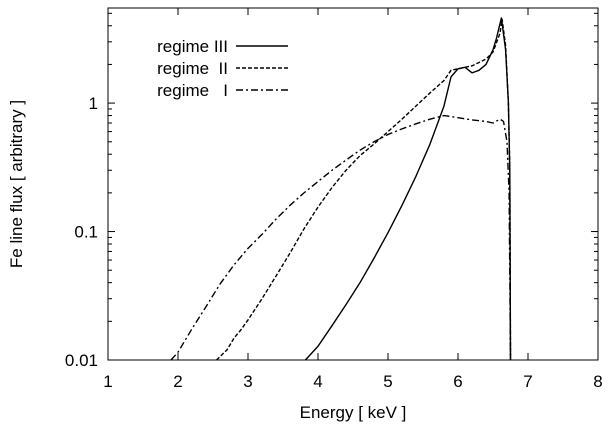 This screenshot has height=428, width=610. I want to click on x-tick-label: 3, so click(247, 381).